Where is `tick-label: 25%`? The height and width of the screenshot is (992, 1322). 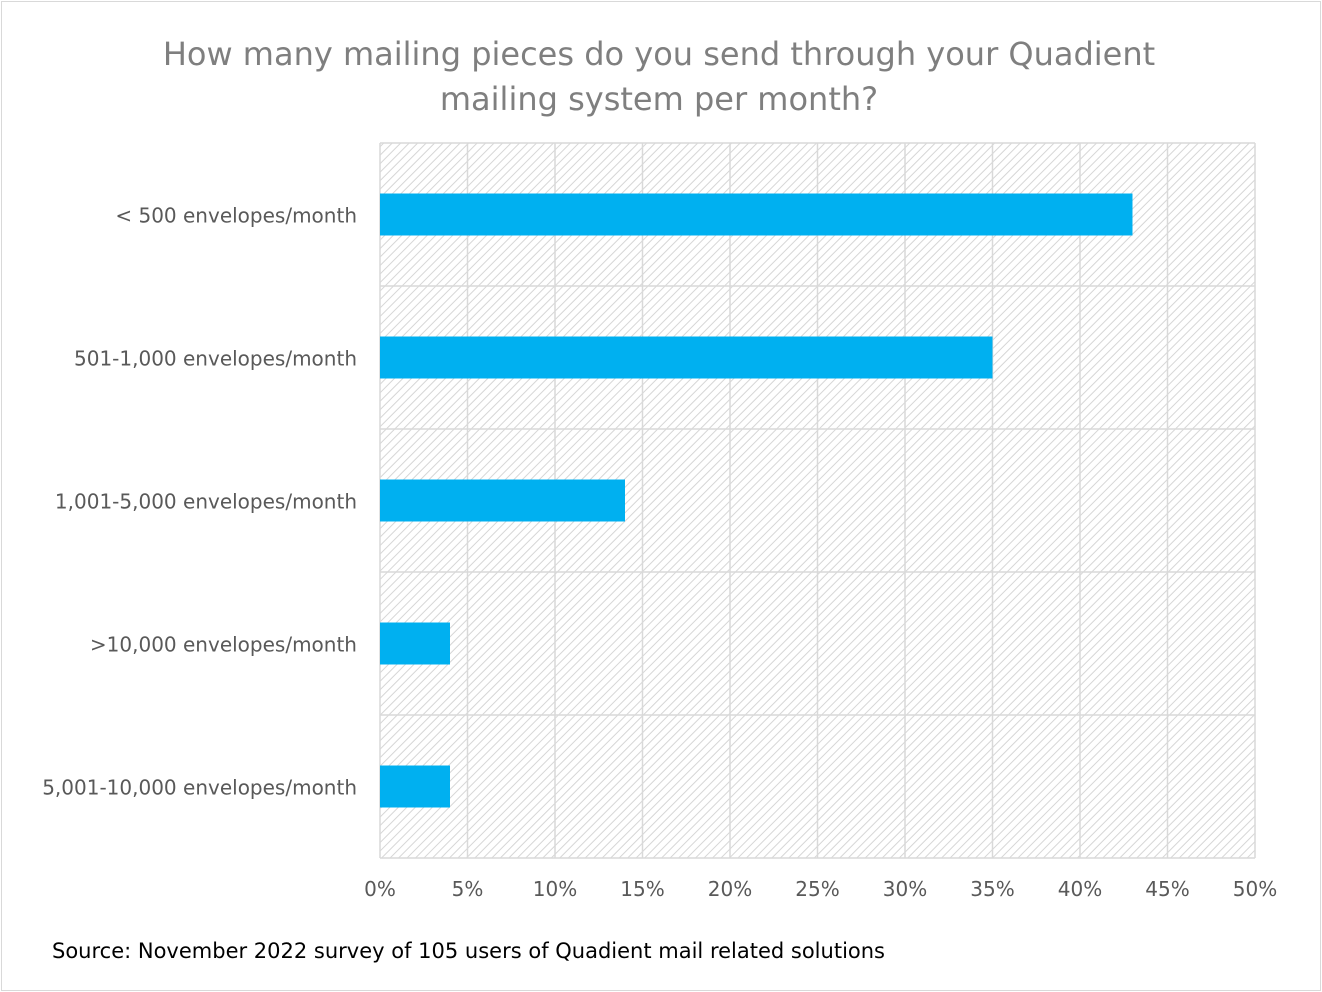
tick-label: 25% is located at coordinates (817, 889).